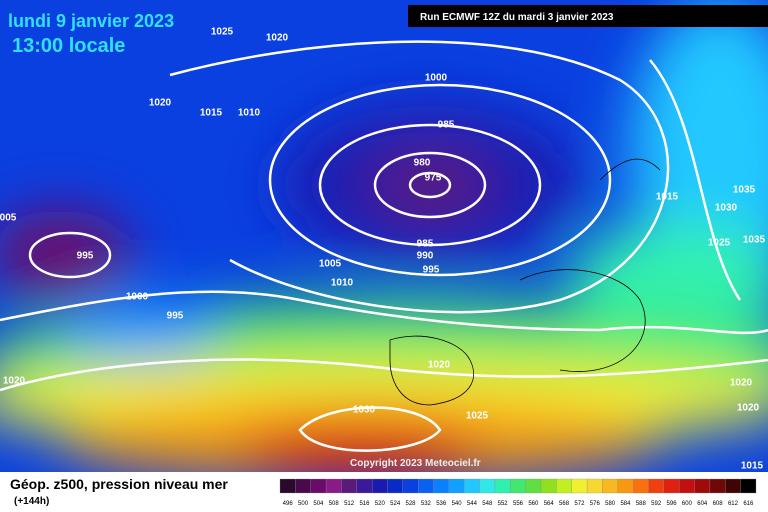  I want to click on scale-label: 496, so click(288, 504).